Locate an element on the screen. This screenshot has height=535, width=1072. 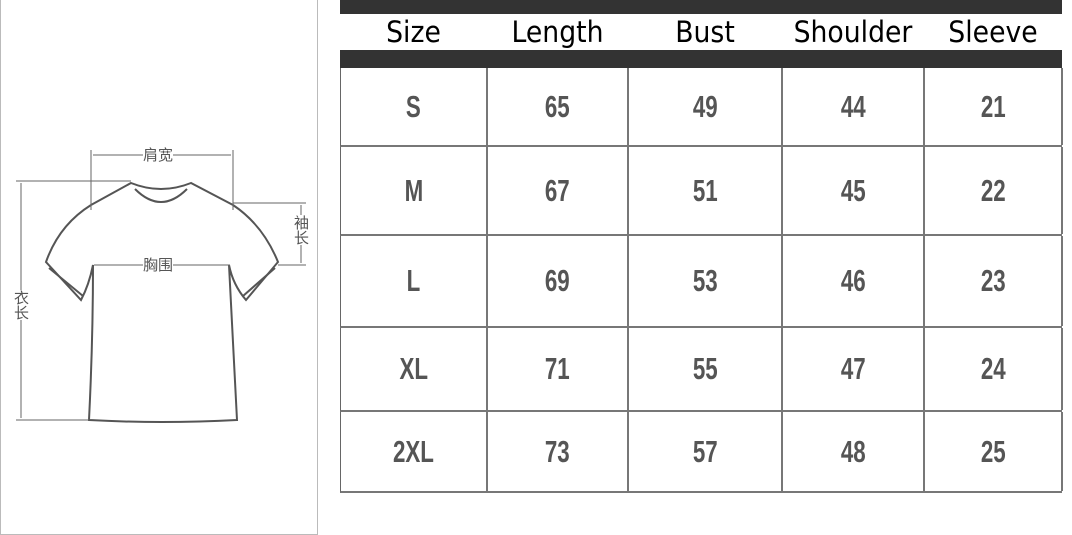
cell-value: 21 is located at coordinates (993, 106).